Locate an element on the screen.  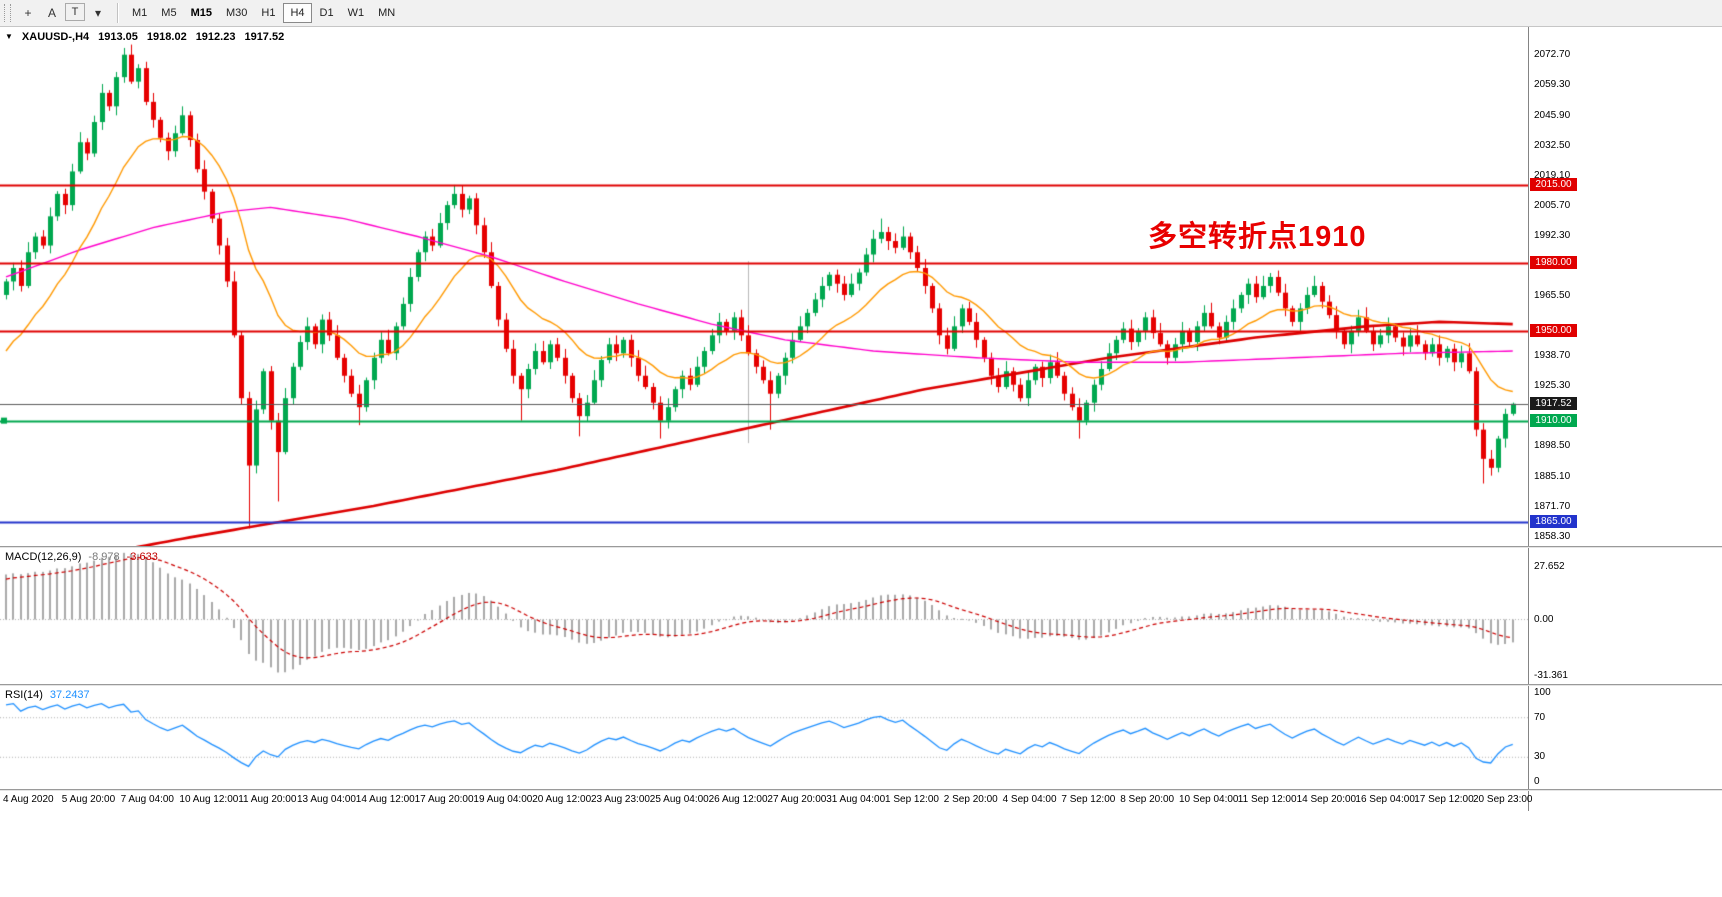
time-label: 1 Sep 12:00 is located at coordinates (912, 799).